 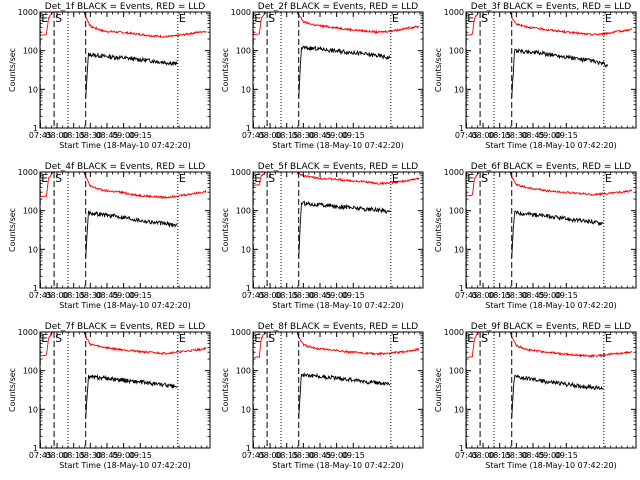 What do you see at coordinates (125, 167) in the screenshot?
I see `chart-title: Det_4f BLACK = Events, RED = LLD` at bounding box center [125, 167].